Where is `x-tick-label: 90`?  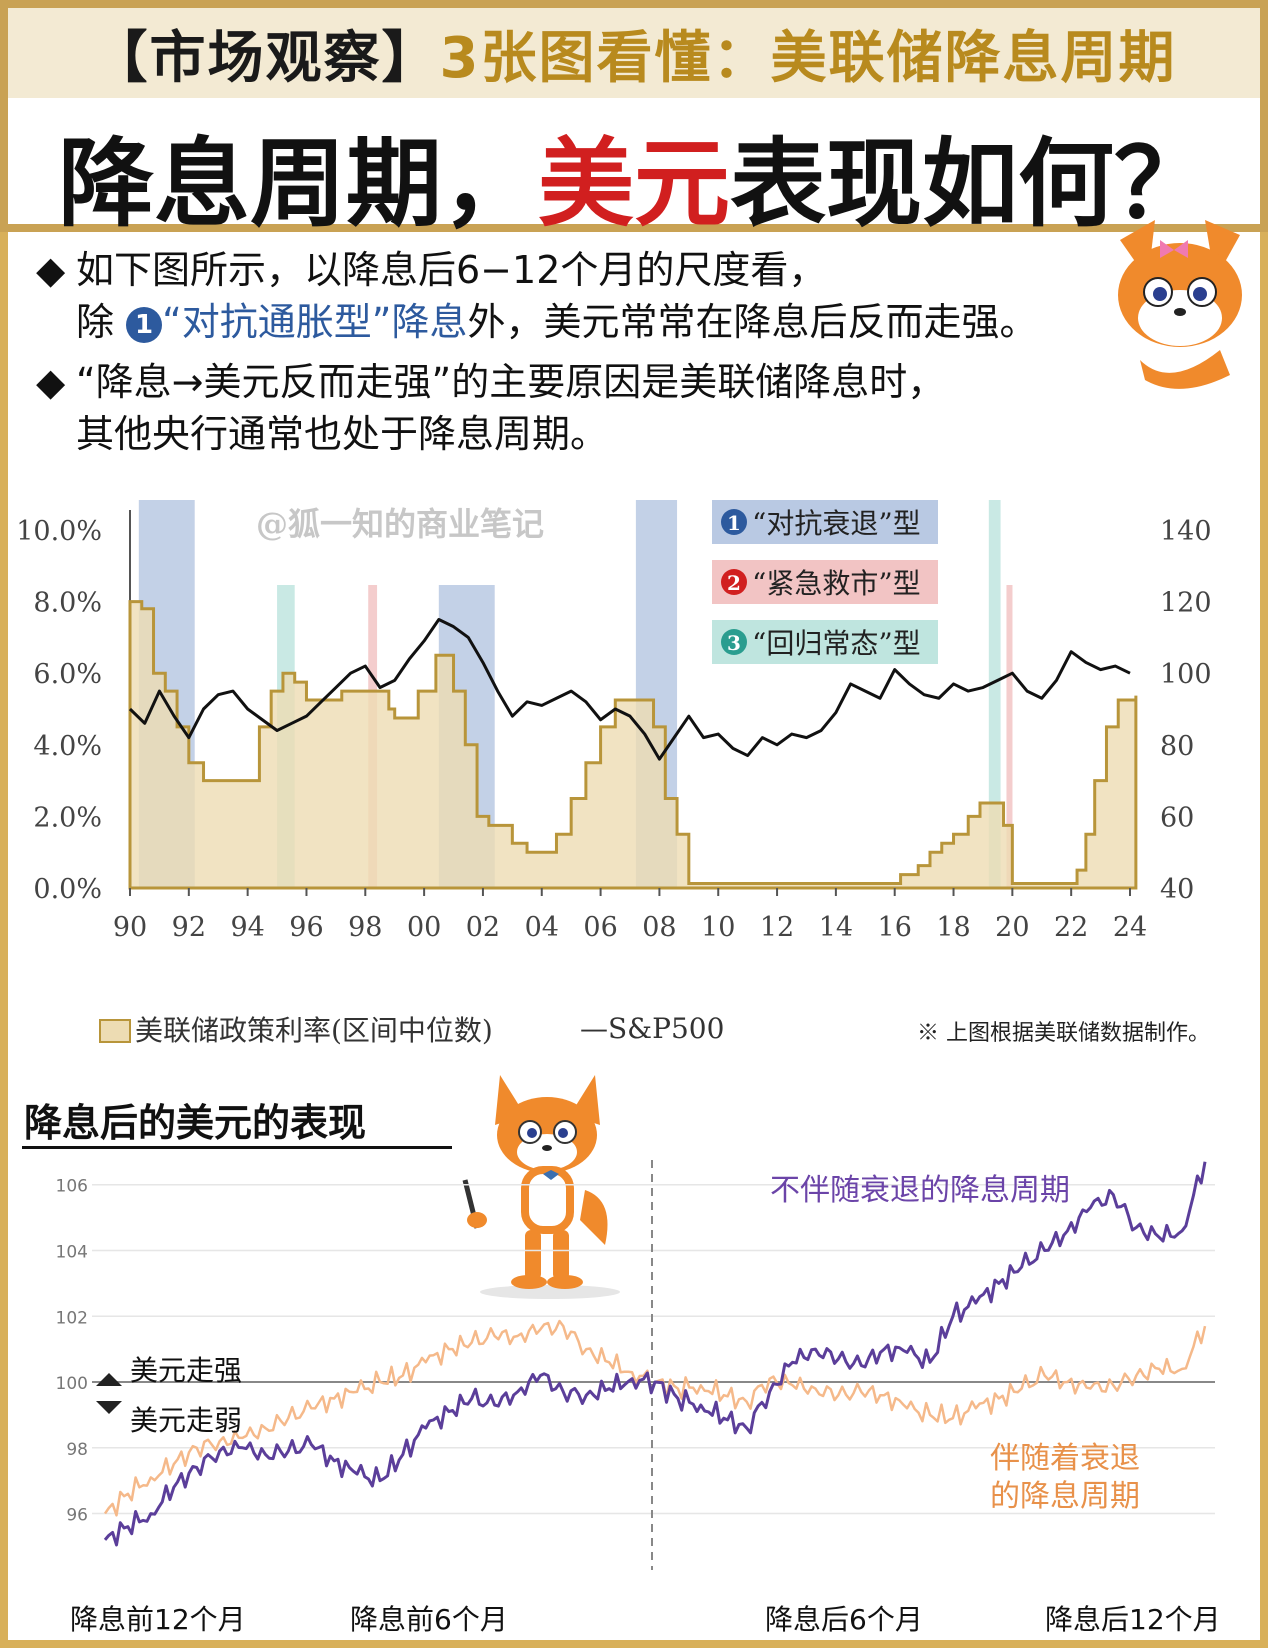
x-tick-label: 90 is located at coordinates (130, 927).